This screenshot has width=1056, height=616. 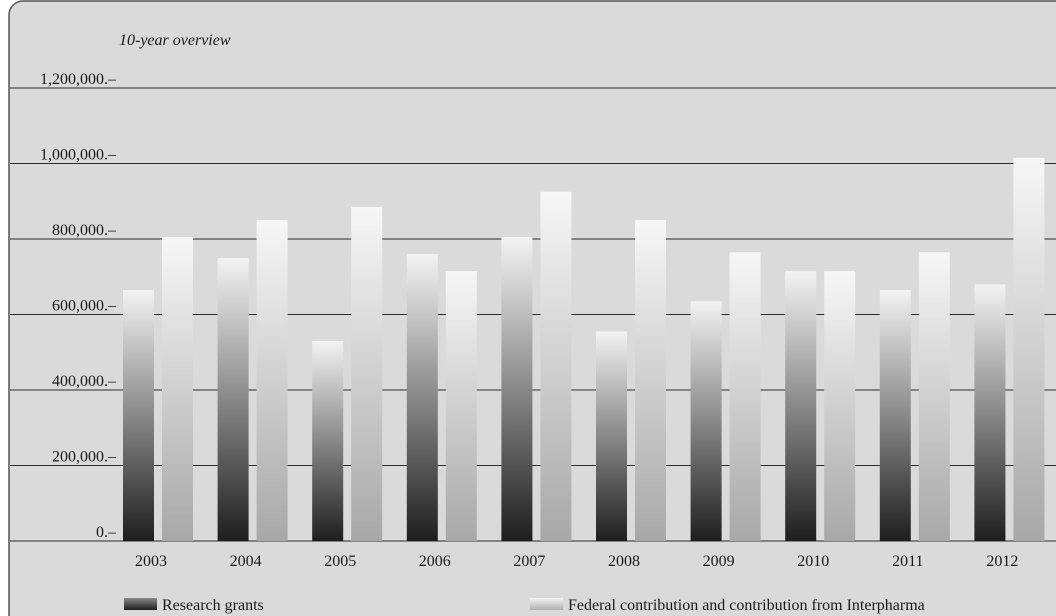 I want to click on bar-federal-contribution-2005, so click(x=367, y=373).